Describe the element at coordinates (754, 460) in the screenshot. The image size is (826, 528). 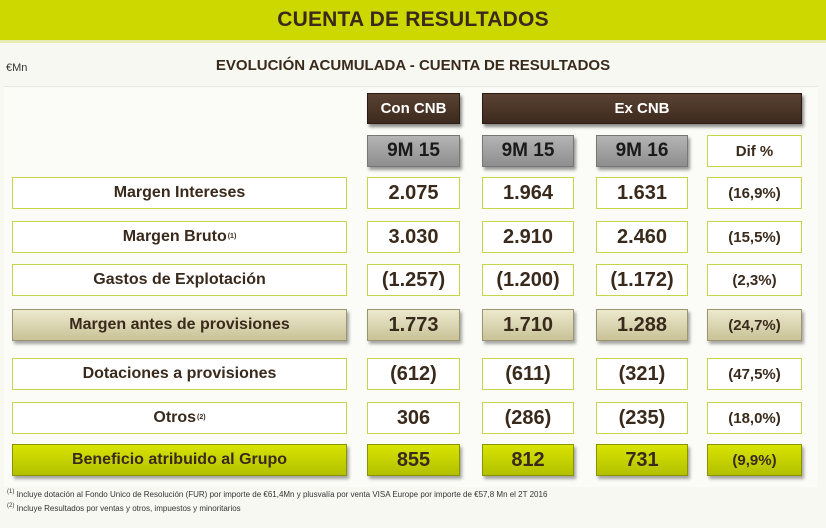
I see `value-dif: (9,9%)` at that location.